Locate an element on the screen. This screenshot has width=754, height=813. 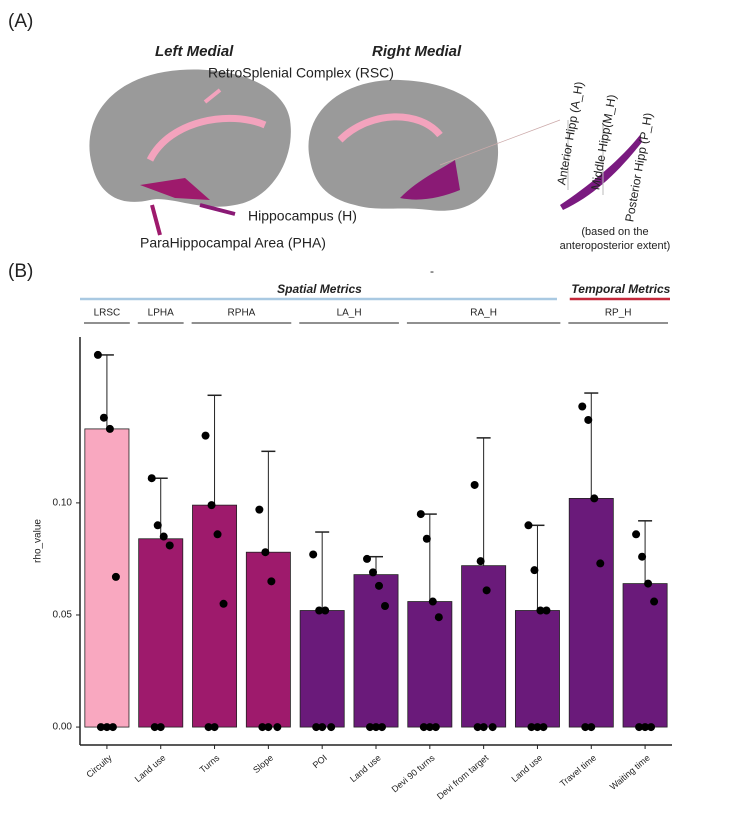
note: anteroposterior extent) is located at coordinates (615, 246).